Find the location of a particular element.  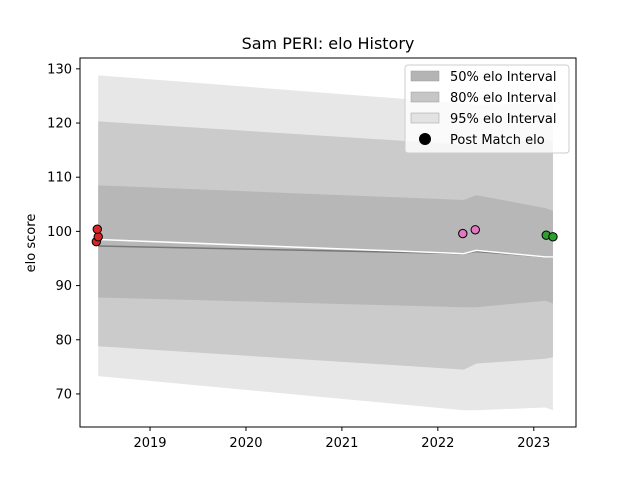

legend-box is located at coordinates (487, 109).